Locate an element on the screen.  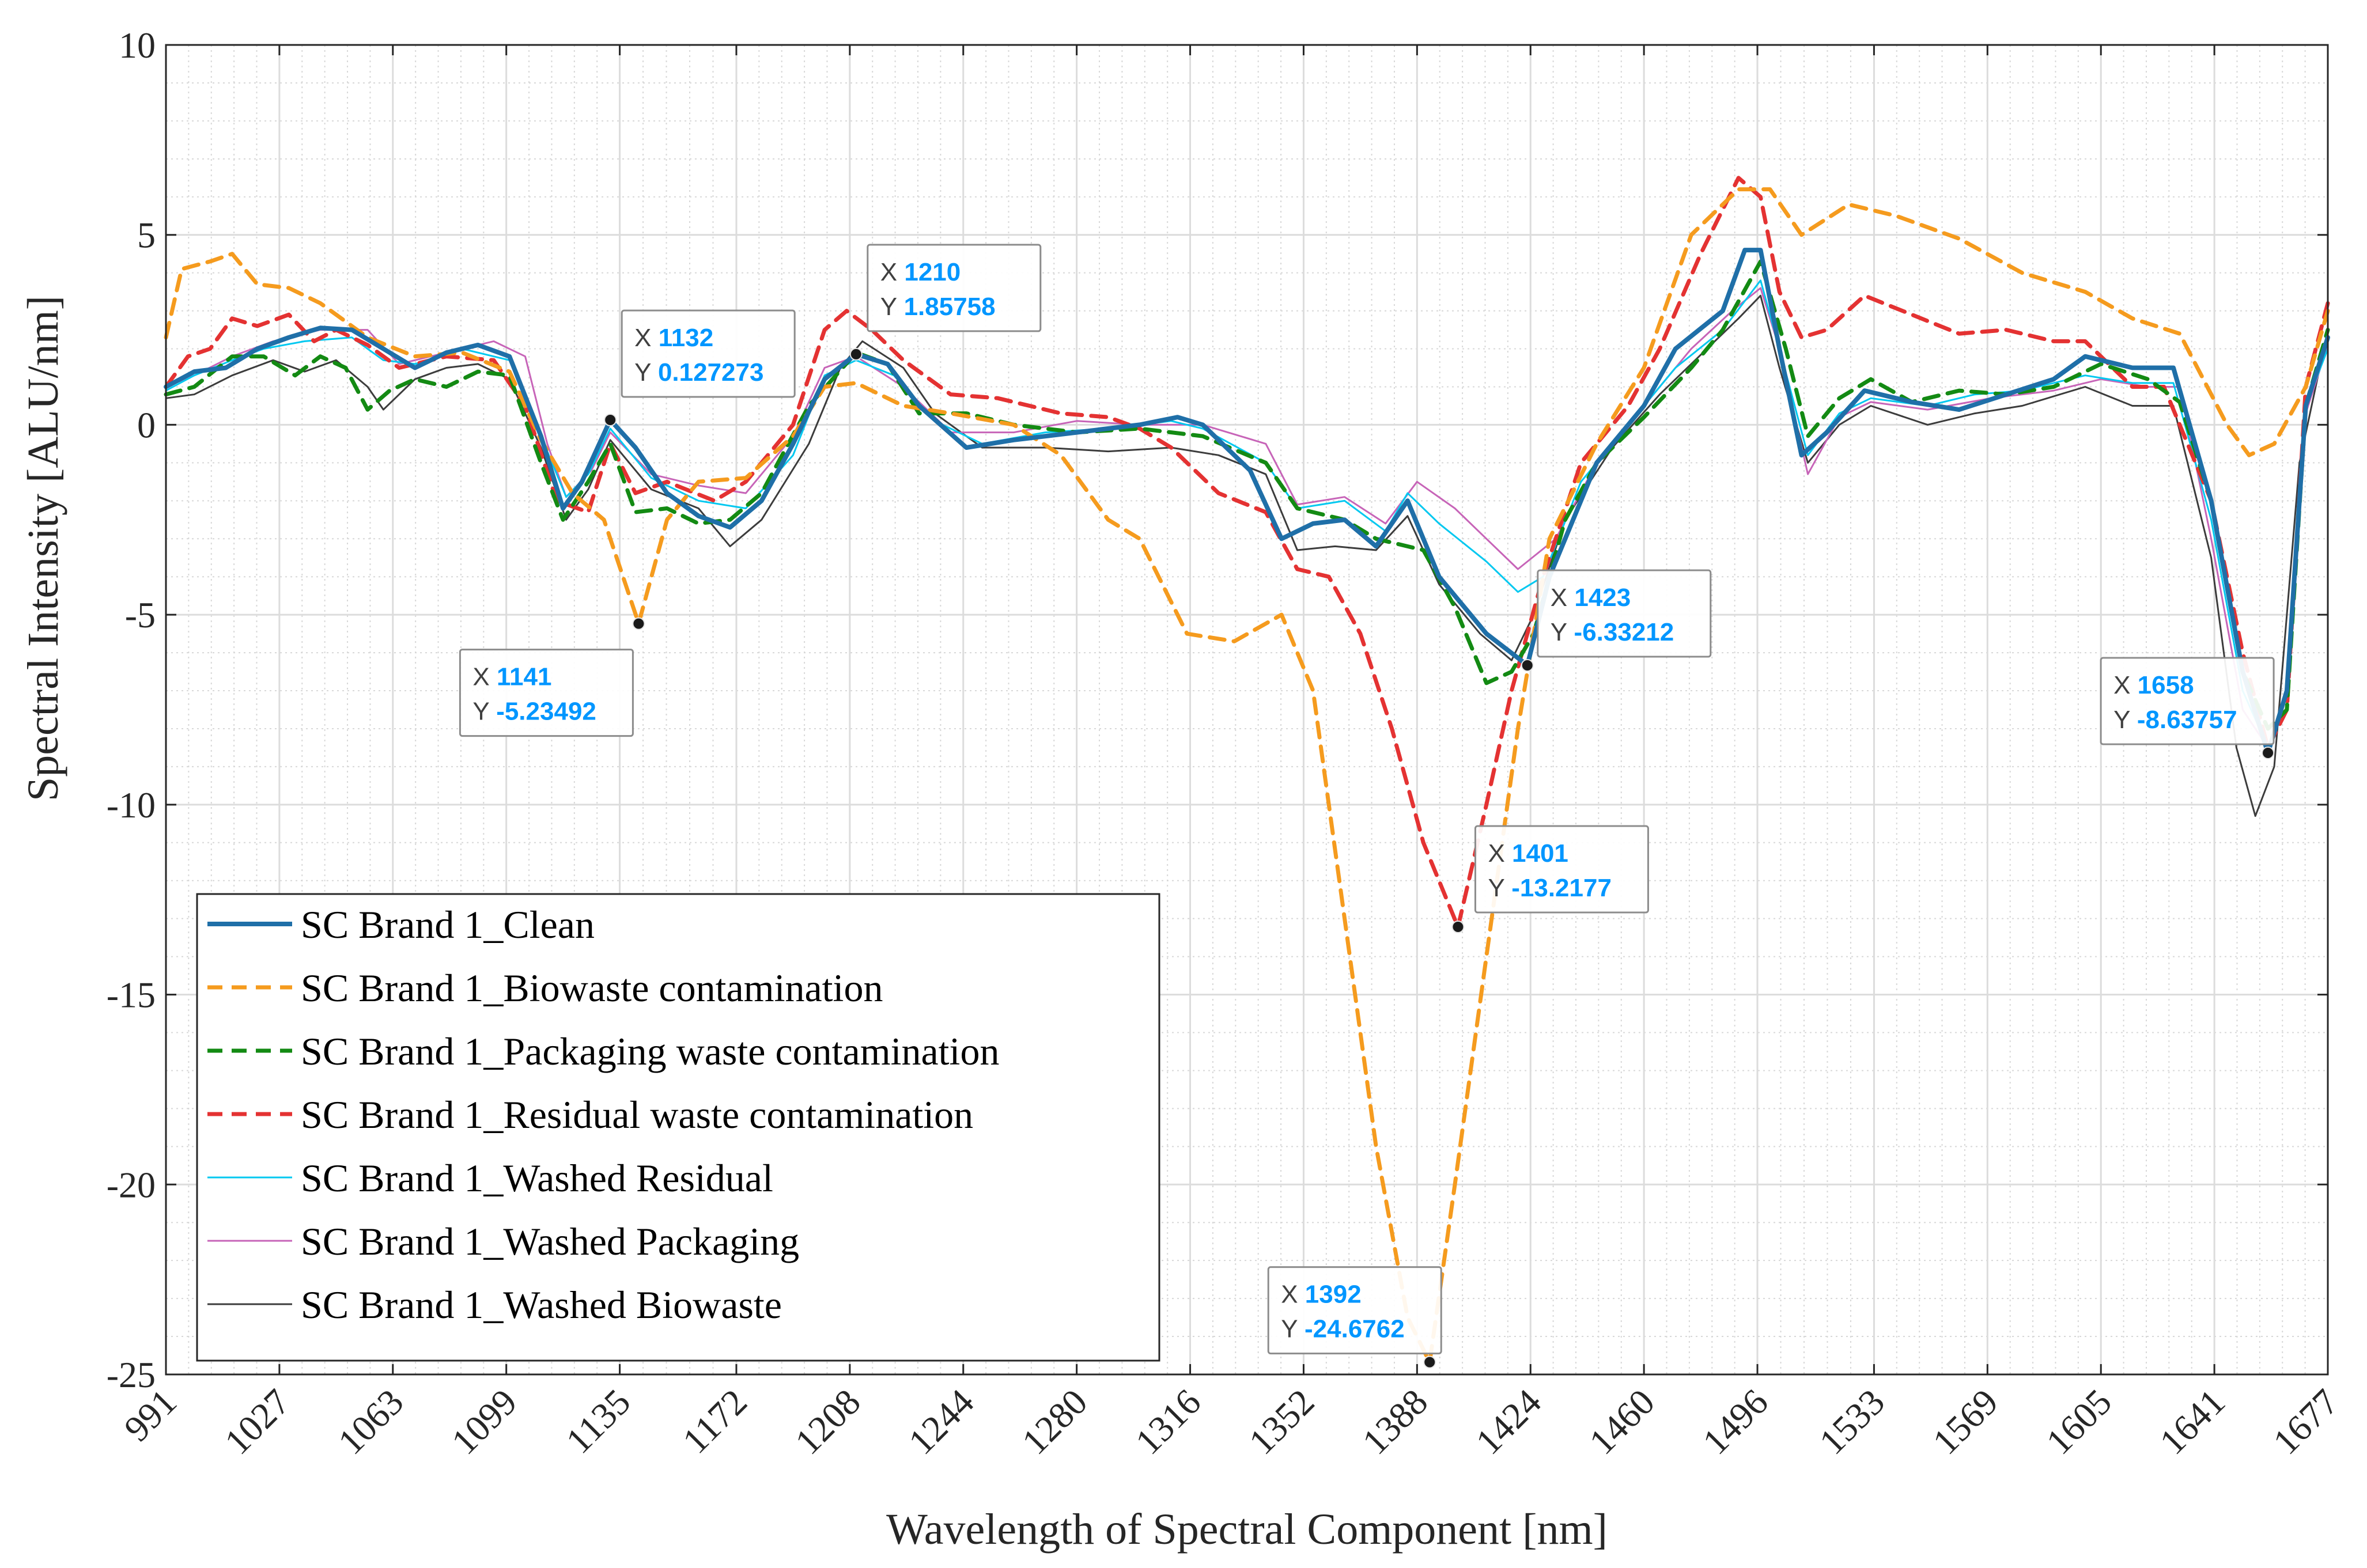
legend-label: SC Brand 1_Biowaste contamination is located at coordinates (592, 988).